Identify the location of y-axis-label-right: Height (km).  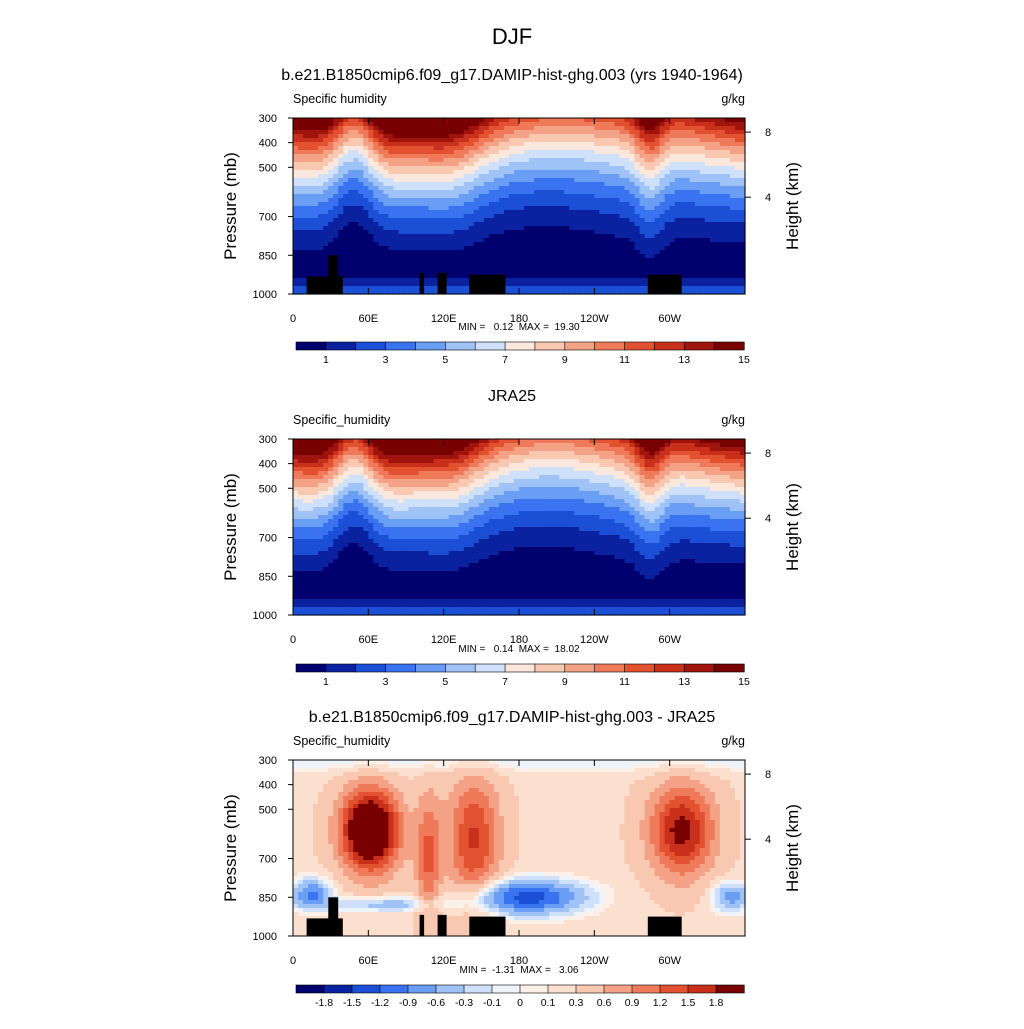
(792, 206).